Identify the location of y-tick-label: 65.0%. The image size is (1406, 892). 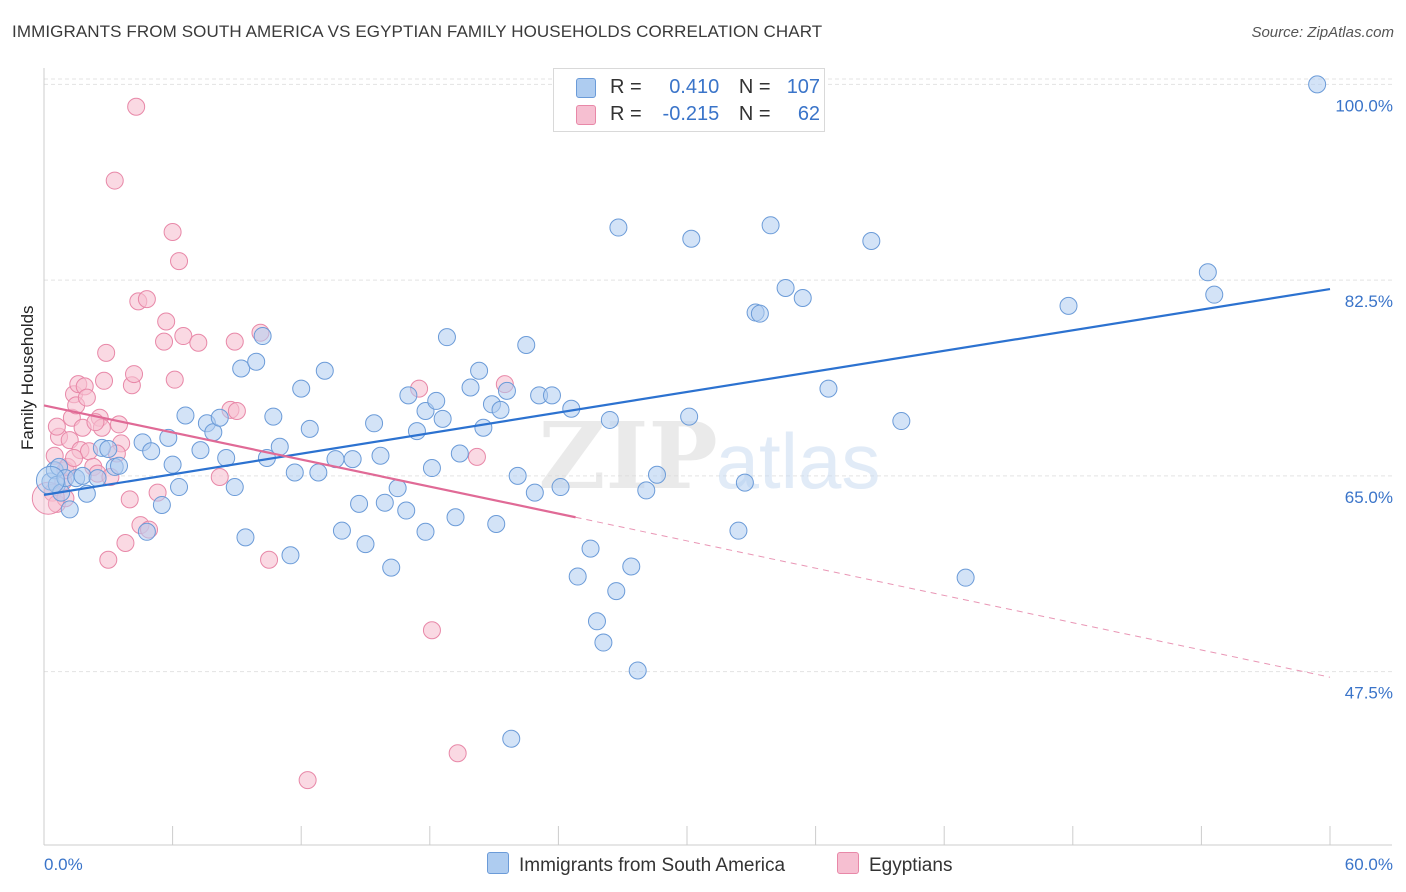
(1369, 497).